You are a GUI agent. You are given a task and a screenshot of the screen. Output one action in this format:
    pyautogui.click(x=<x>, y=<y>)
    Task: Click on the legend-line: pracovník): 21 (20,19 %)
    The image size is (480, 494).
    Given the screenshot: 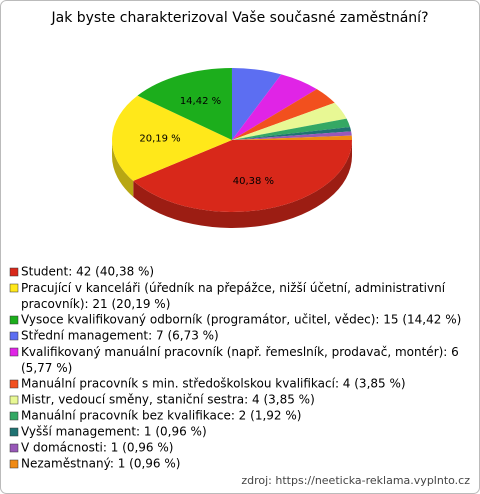 What is the action you would take?
    pyautogui.click(x=95, y=304)
    